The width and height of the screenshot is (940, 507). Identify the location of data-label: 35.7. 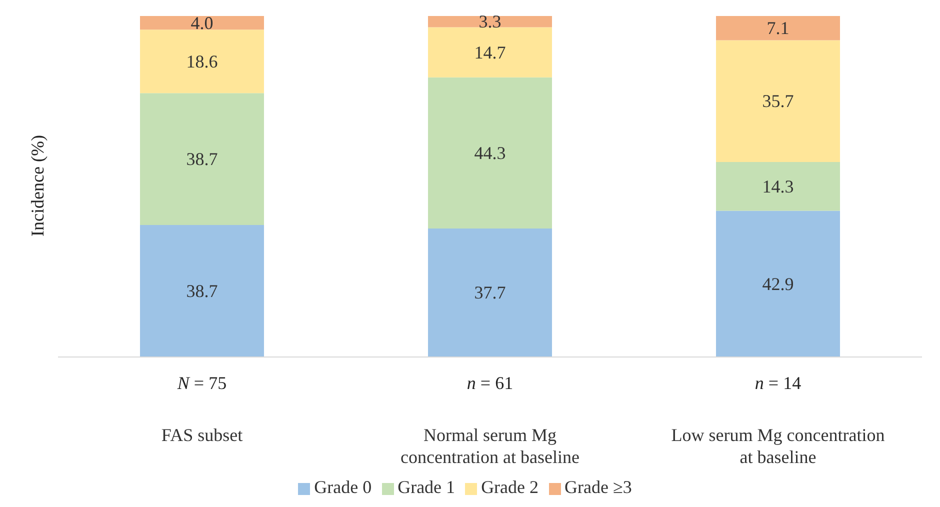
(778, 101).